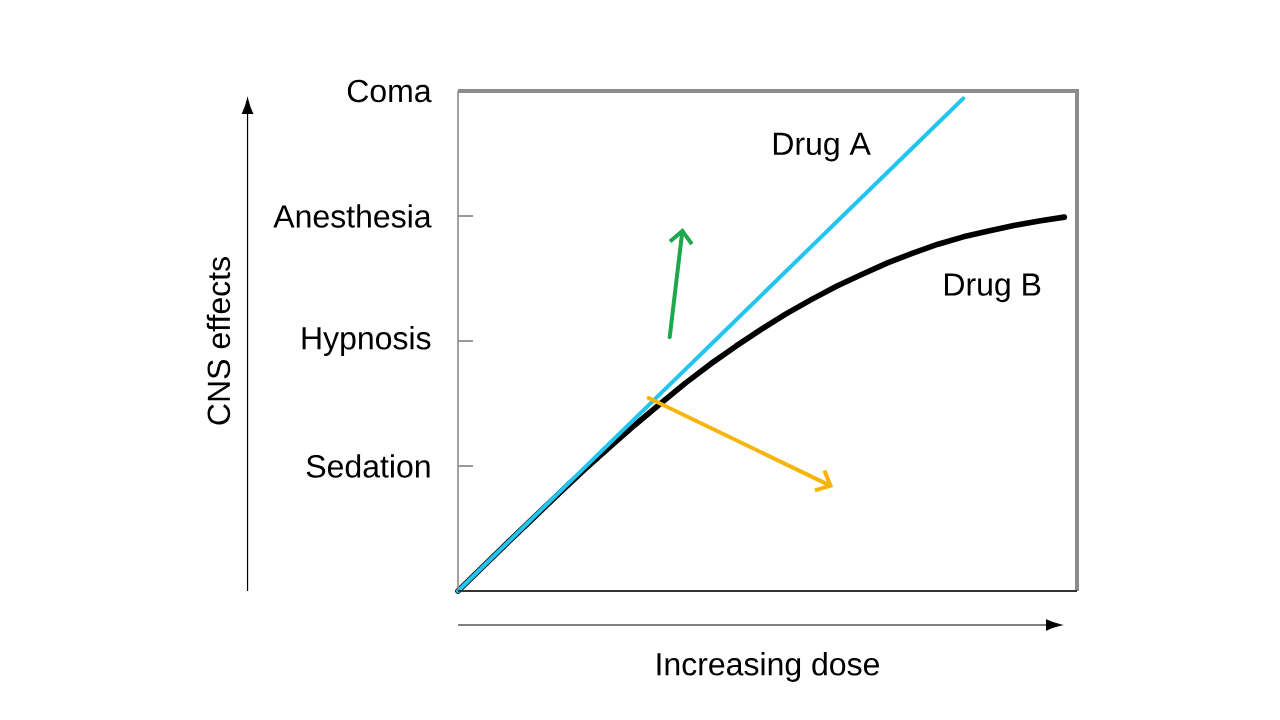  What do you see at coordinates (768, 667) in the screenshot?
I see `x-axis-title: Increasing dose` at bounding box center [768, 667].